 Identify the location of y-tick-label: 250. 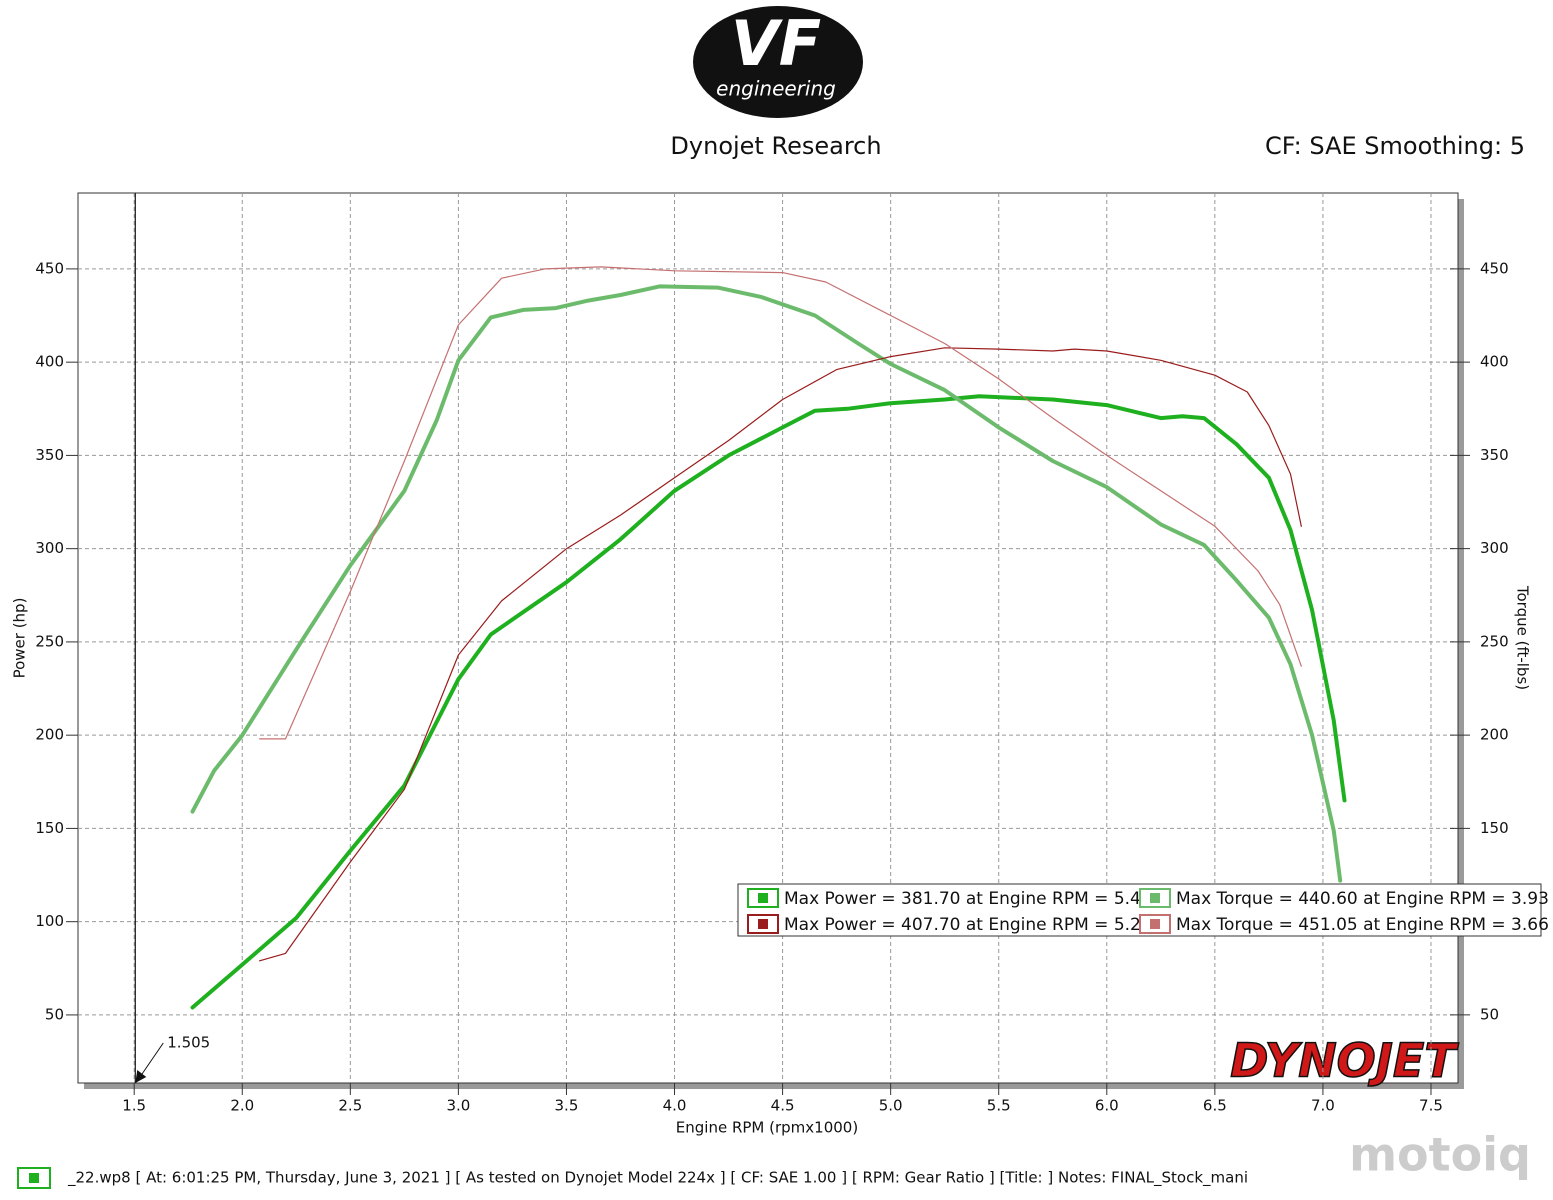
(49, 641).